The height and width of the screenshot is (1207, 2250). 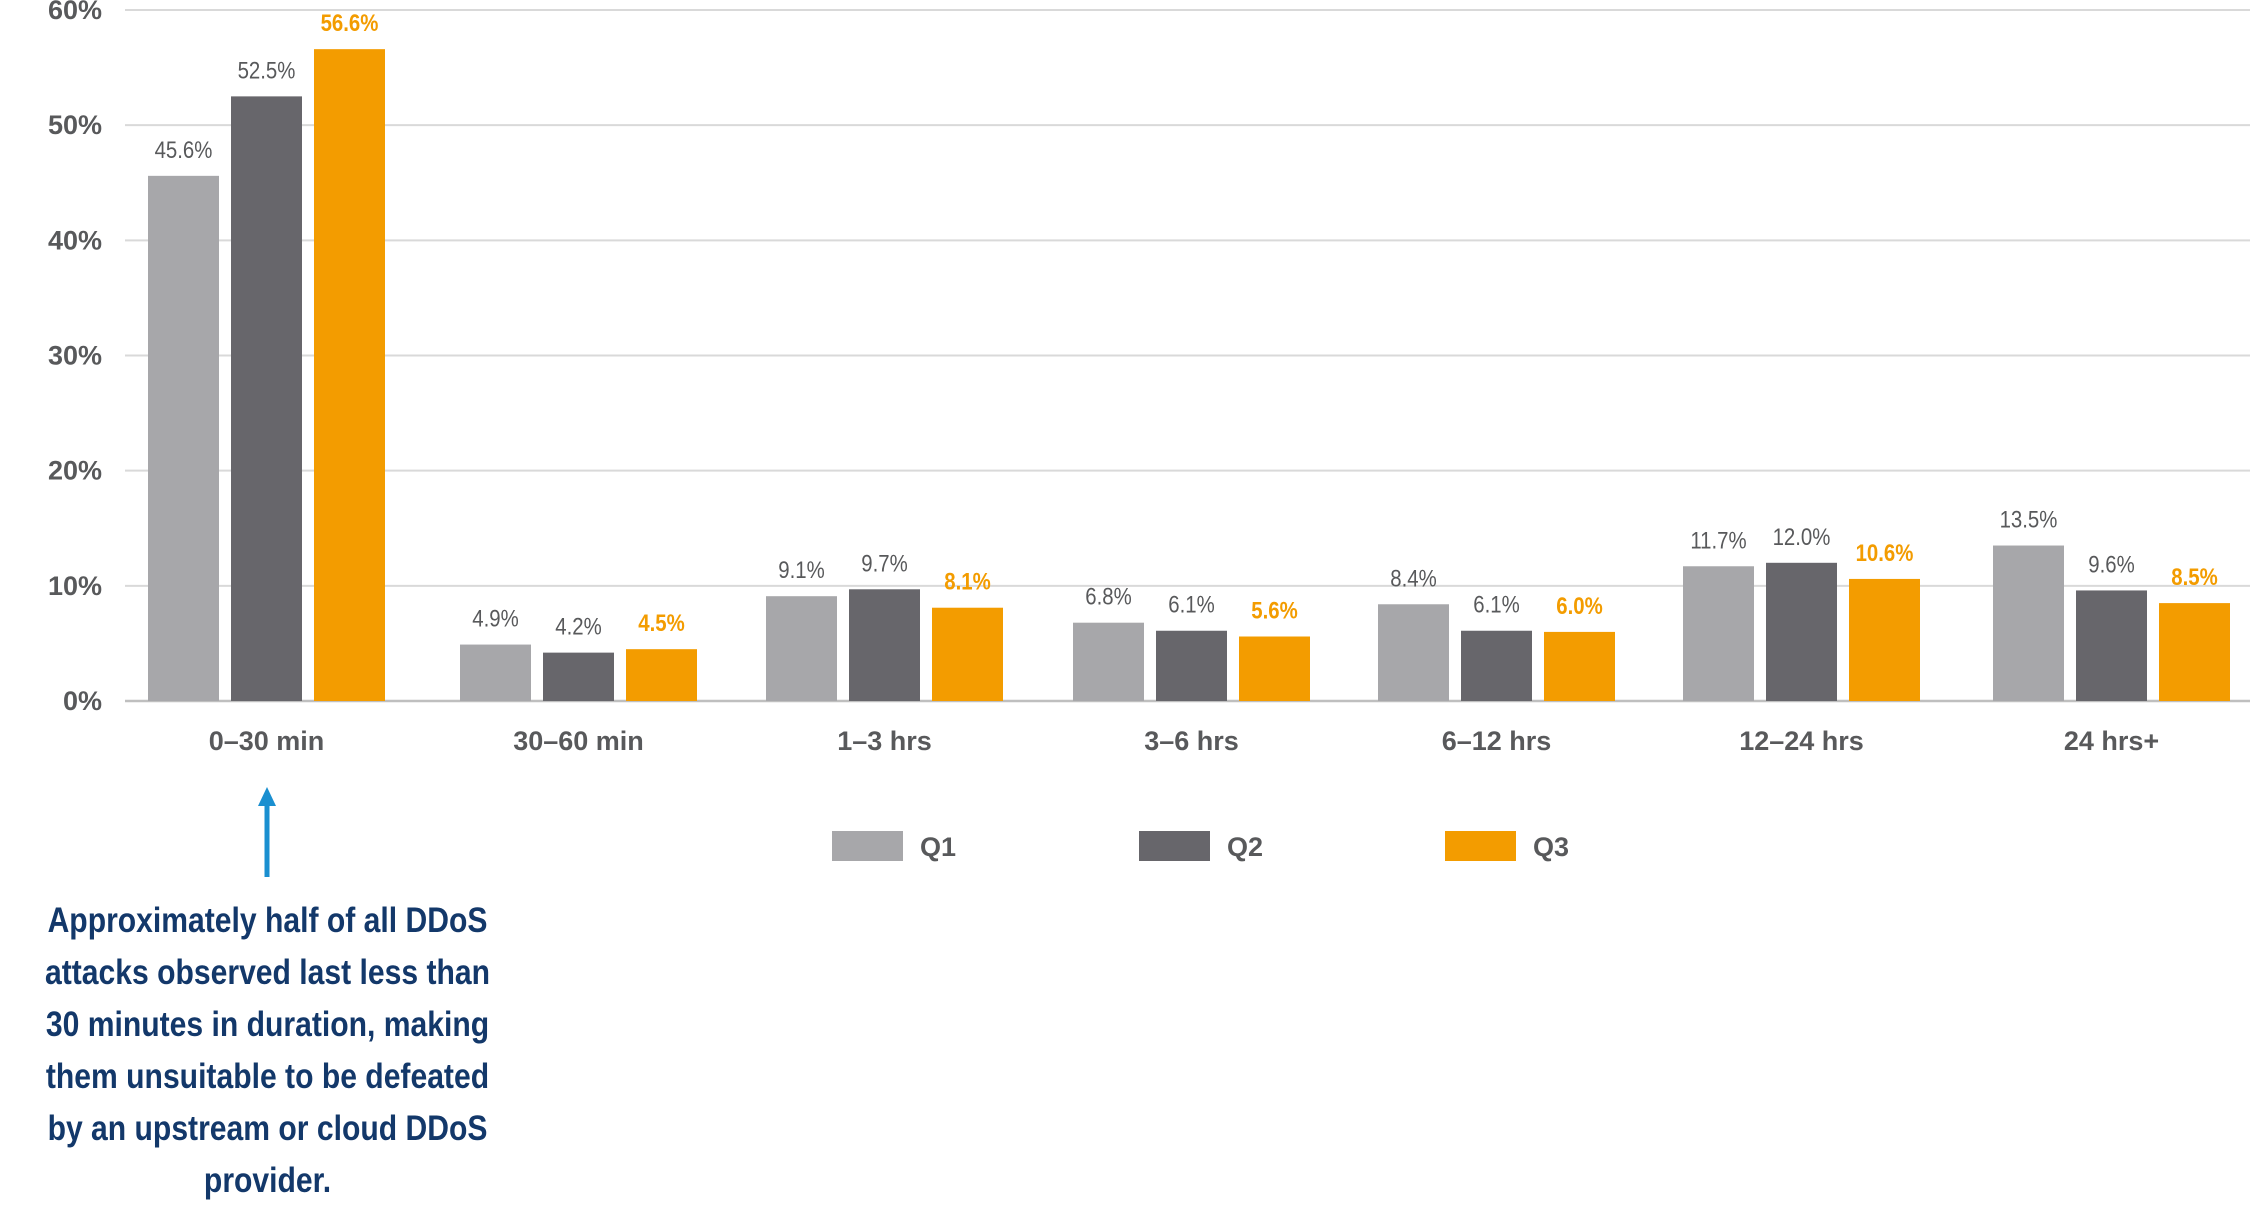 What do you see at coordinates (75, 240) in the screenshot?
I see `y-tick-label: 40%` at bounding box center [75, 240].